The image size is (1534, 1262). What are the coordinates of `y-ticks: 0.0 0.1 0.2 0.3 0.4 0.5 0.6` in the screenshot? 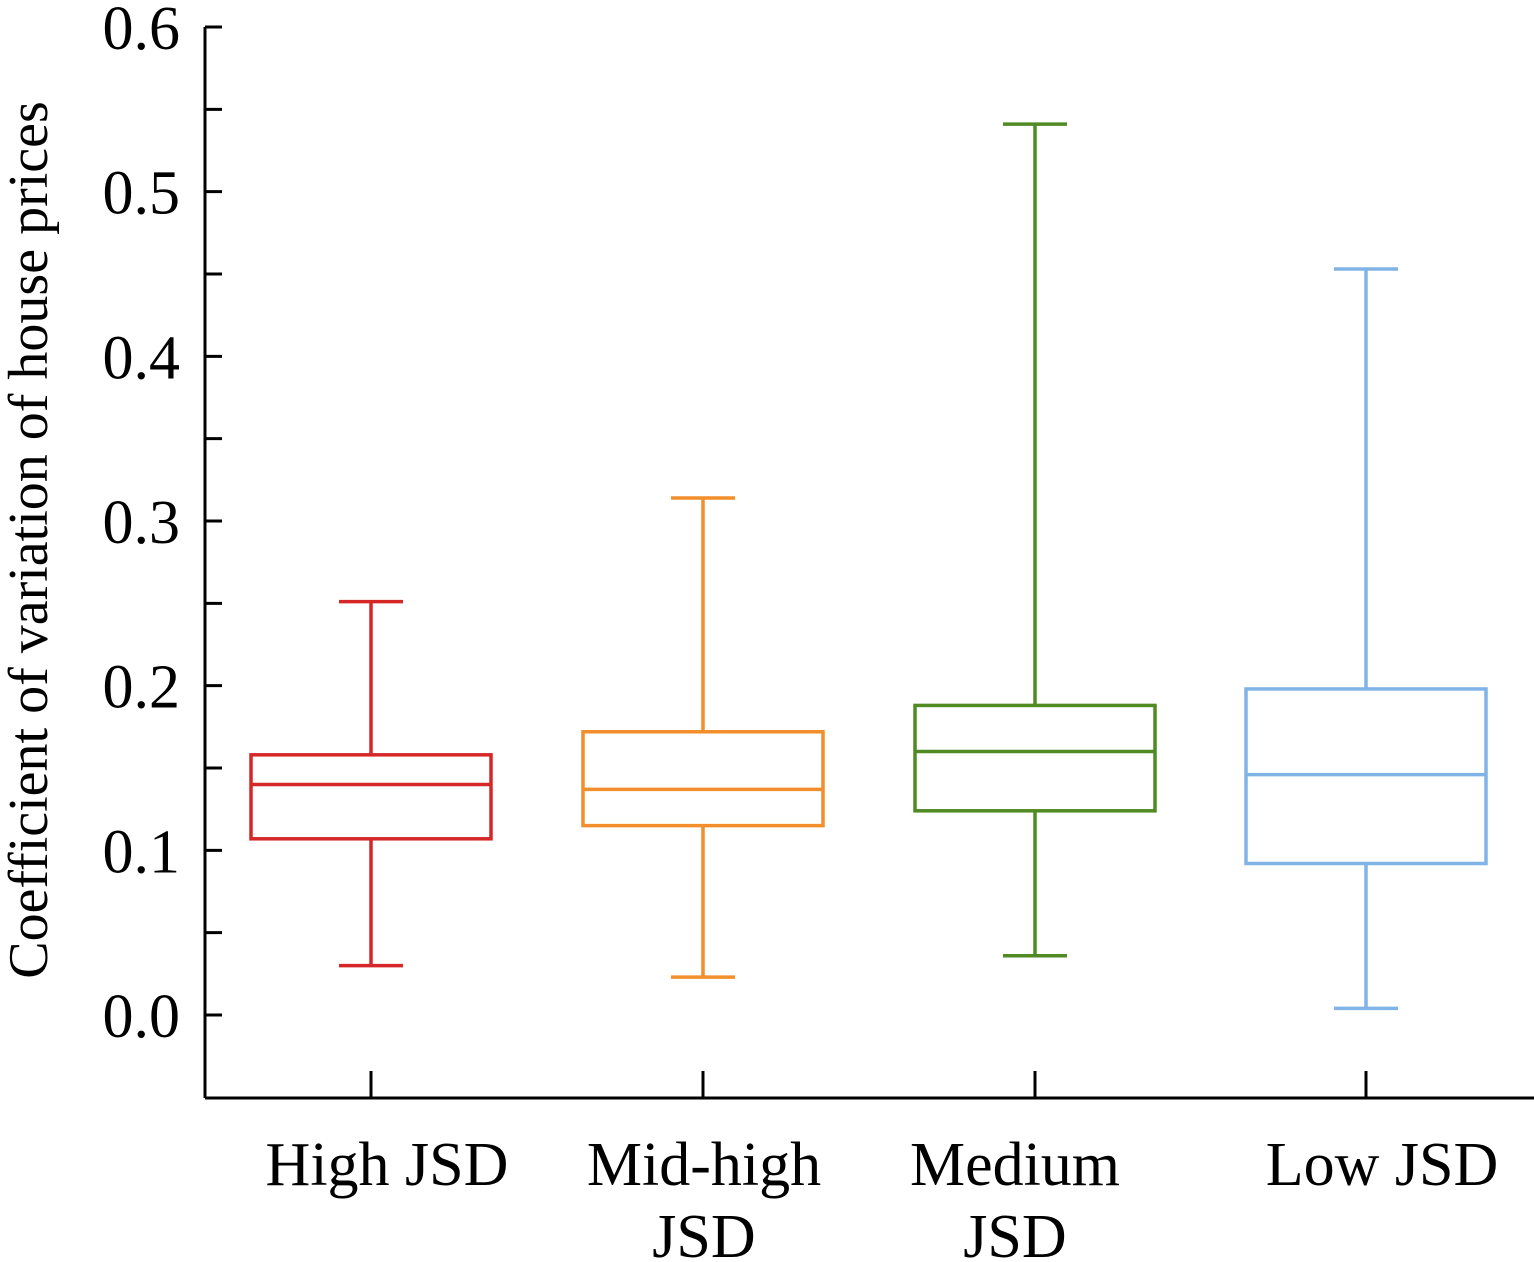 It's located at (162, 525).